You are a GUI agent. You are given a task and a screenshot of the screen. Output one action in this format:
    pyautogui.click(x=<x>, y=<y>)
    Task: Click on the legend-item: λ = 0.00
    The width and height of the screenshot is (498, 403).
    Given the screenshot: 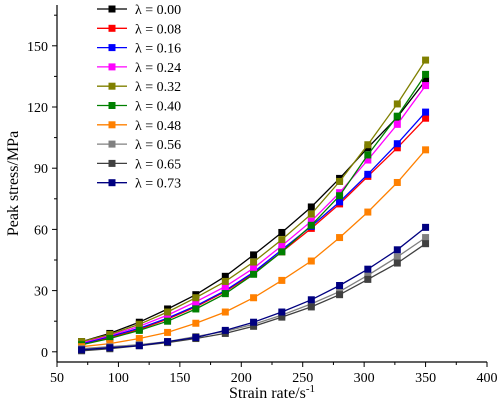 What is the action you would take?
    pyautogui.click(x=139, y=10)
    